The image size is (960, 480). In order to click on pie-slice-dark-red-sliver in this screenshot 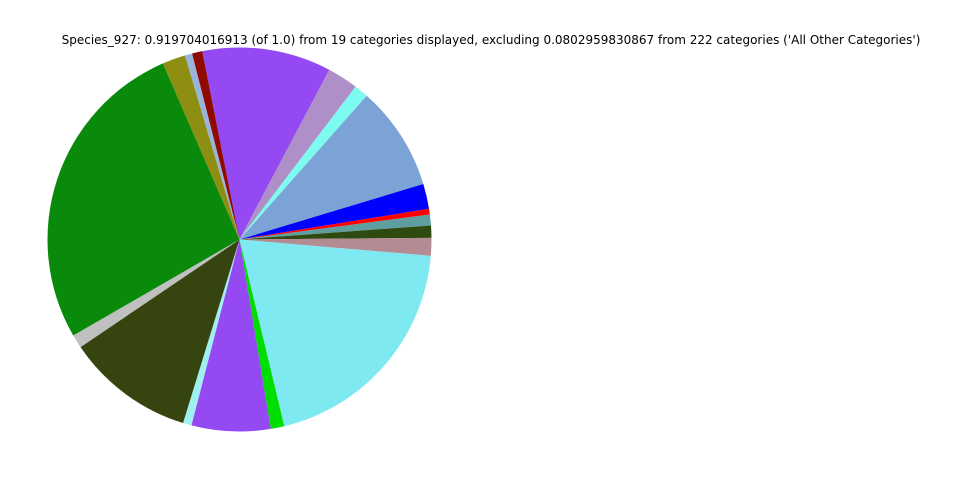, I will do `click(216, 145)`.